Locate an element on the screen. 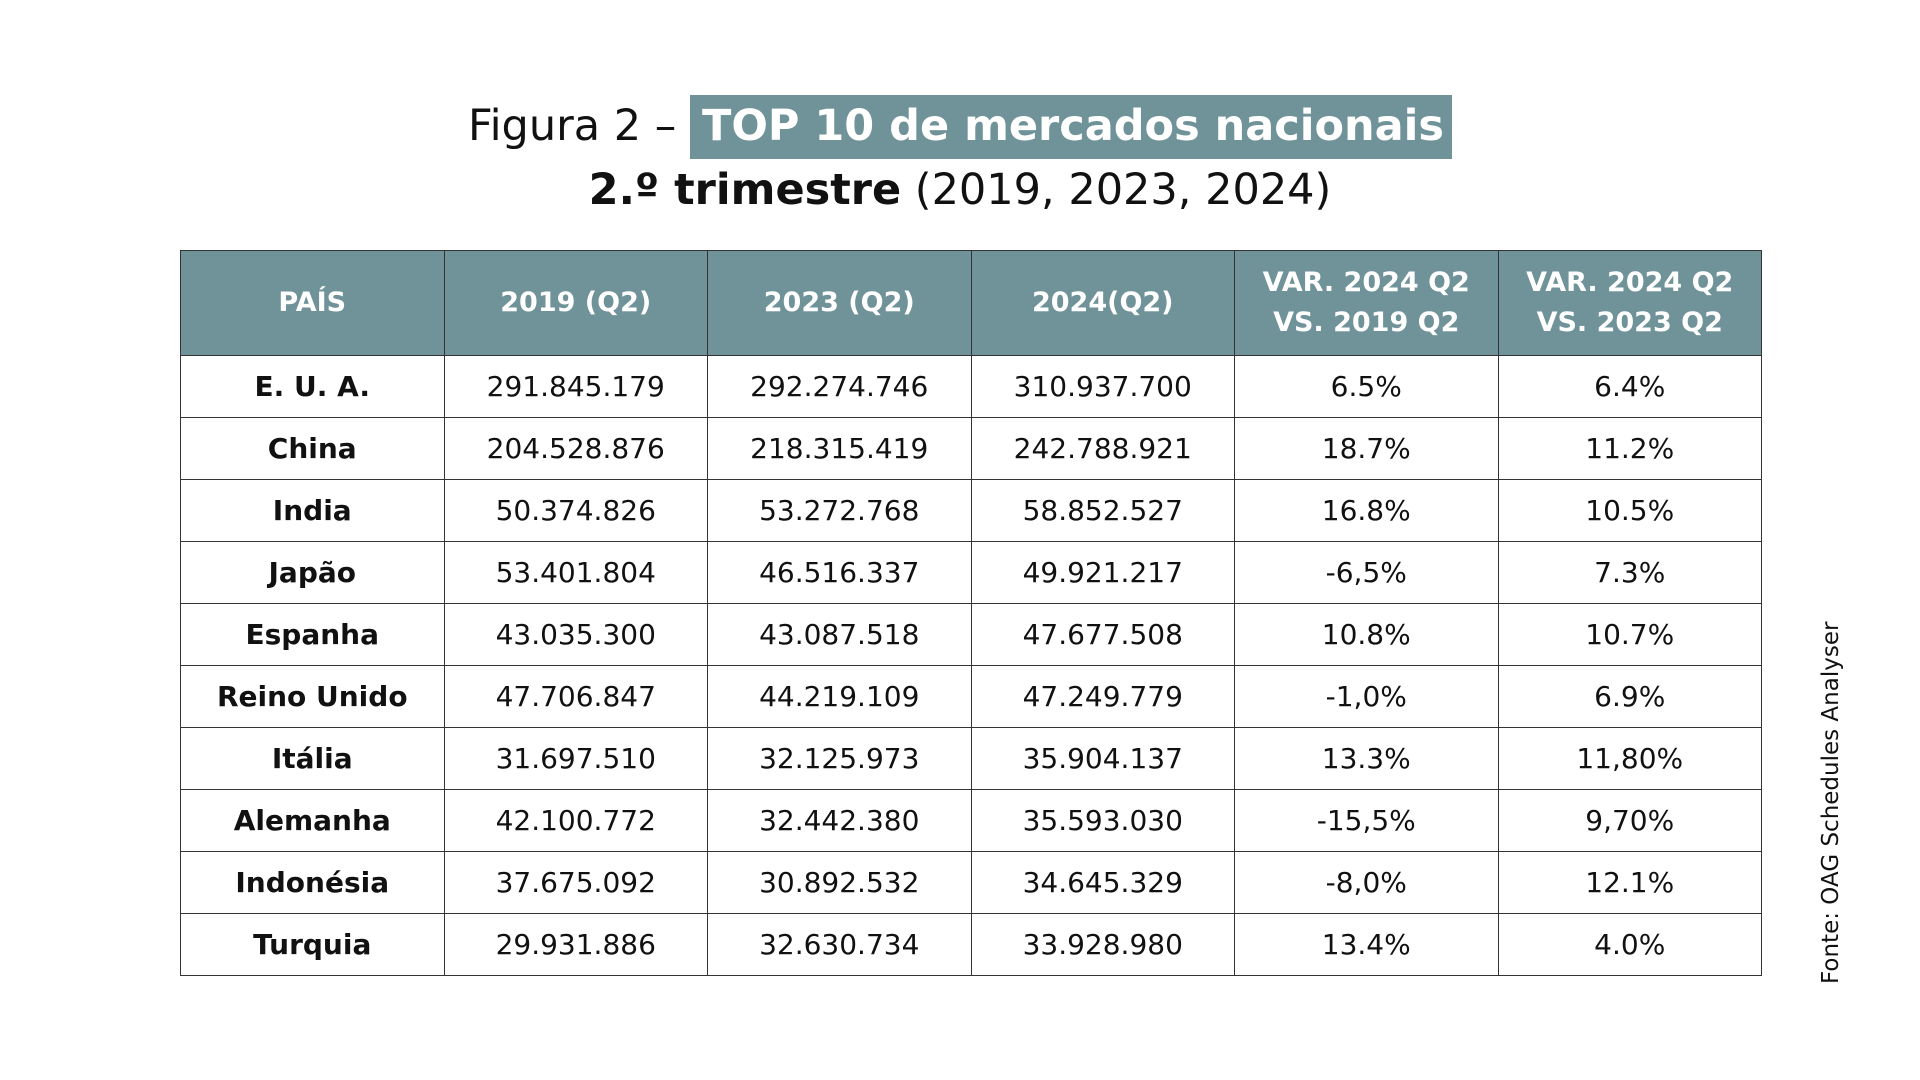  var-2023-cell: 10.7% is located at coordinates (1629, 634).